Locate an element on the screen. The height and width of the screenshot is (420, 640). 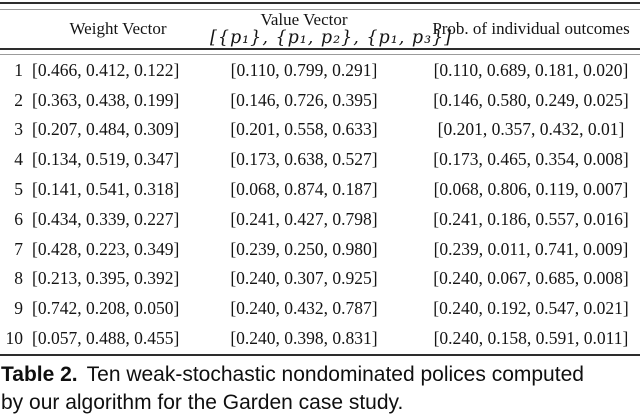
weight-vector-cell: [0.742, 0.208, 0.050] is located at coordinates (106, 308).